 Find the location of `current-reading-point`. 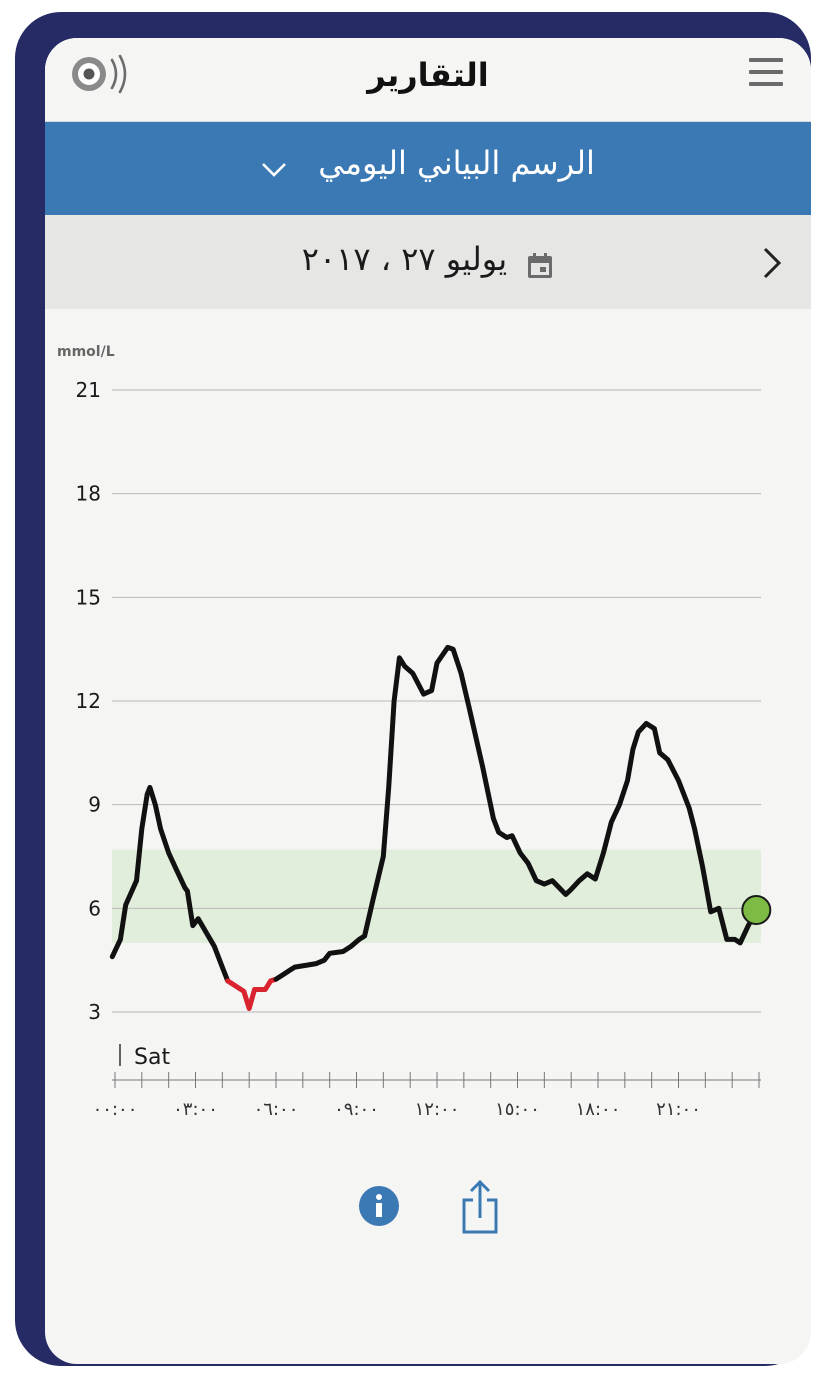

current-reading-point is located at coordinates (756, 910).